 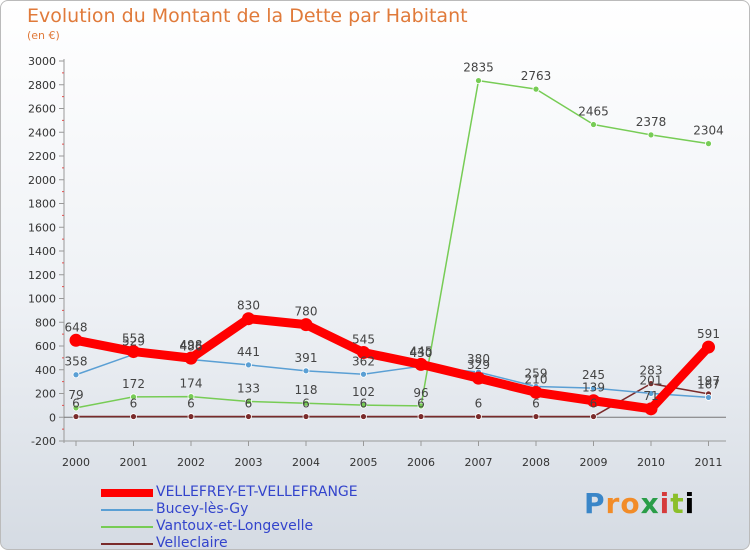 What do you see at coordinates (43, 35) in the screenshot?
I see `chart-subtitle: (en €)` at bounding box center [43, 35].